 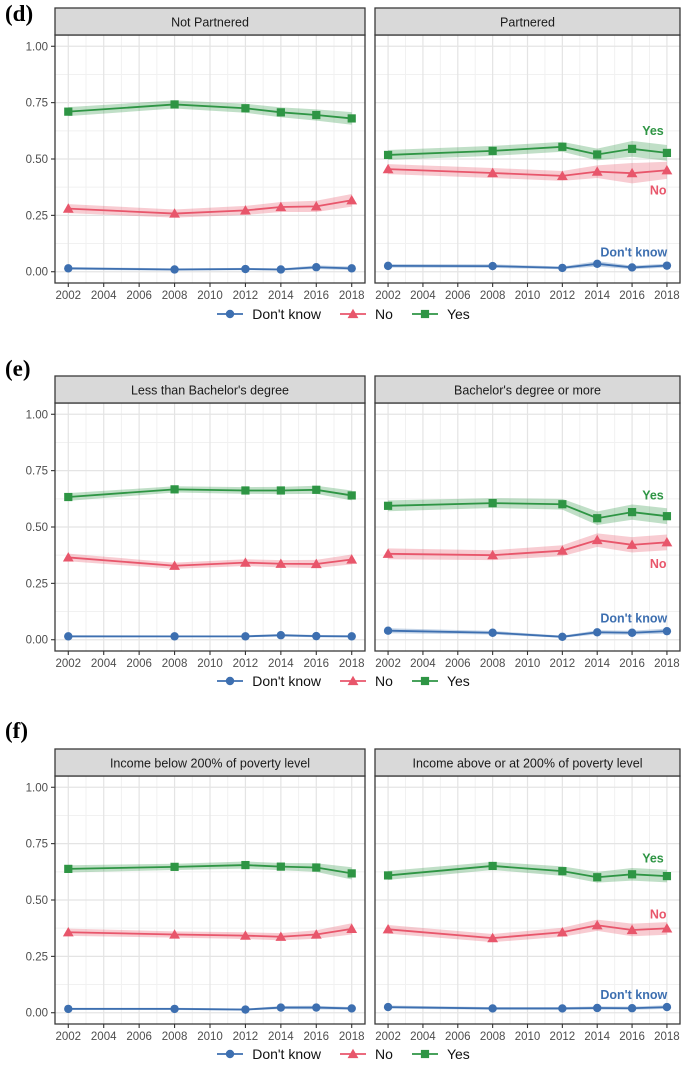 What do you see at coordinates (210, 389) in the screenshot?
I see `facet-strip: Less than Bachelor's degree` at bounding box center [210, 389].